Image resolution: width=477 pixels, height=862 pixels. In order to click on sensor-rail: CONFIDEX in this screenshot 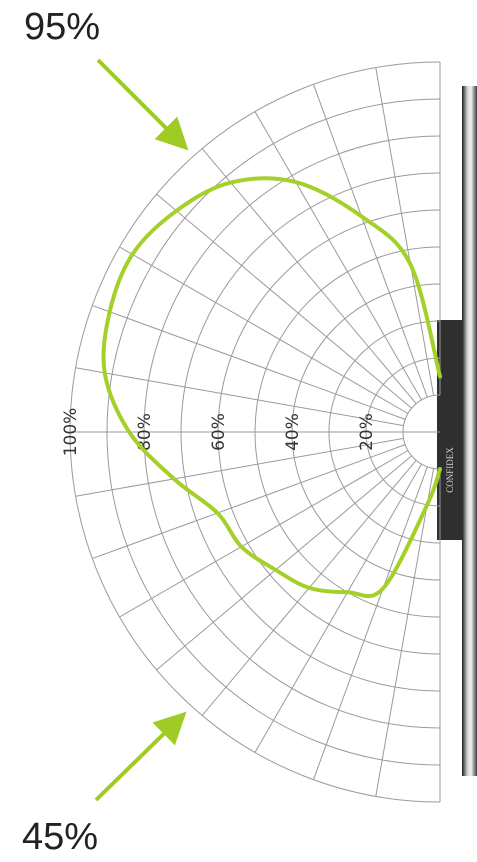, I will do `click(457, 431)`.